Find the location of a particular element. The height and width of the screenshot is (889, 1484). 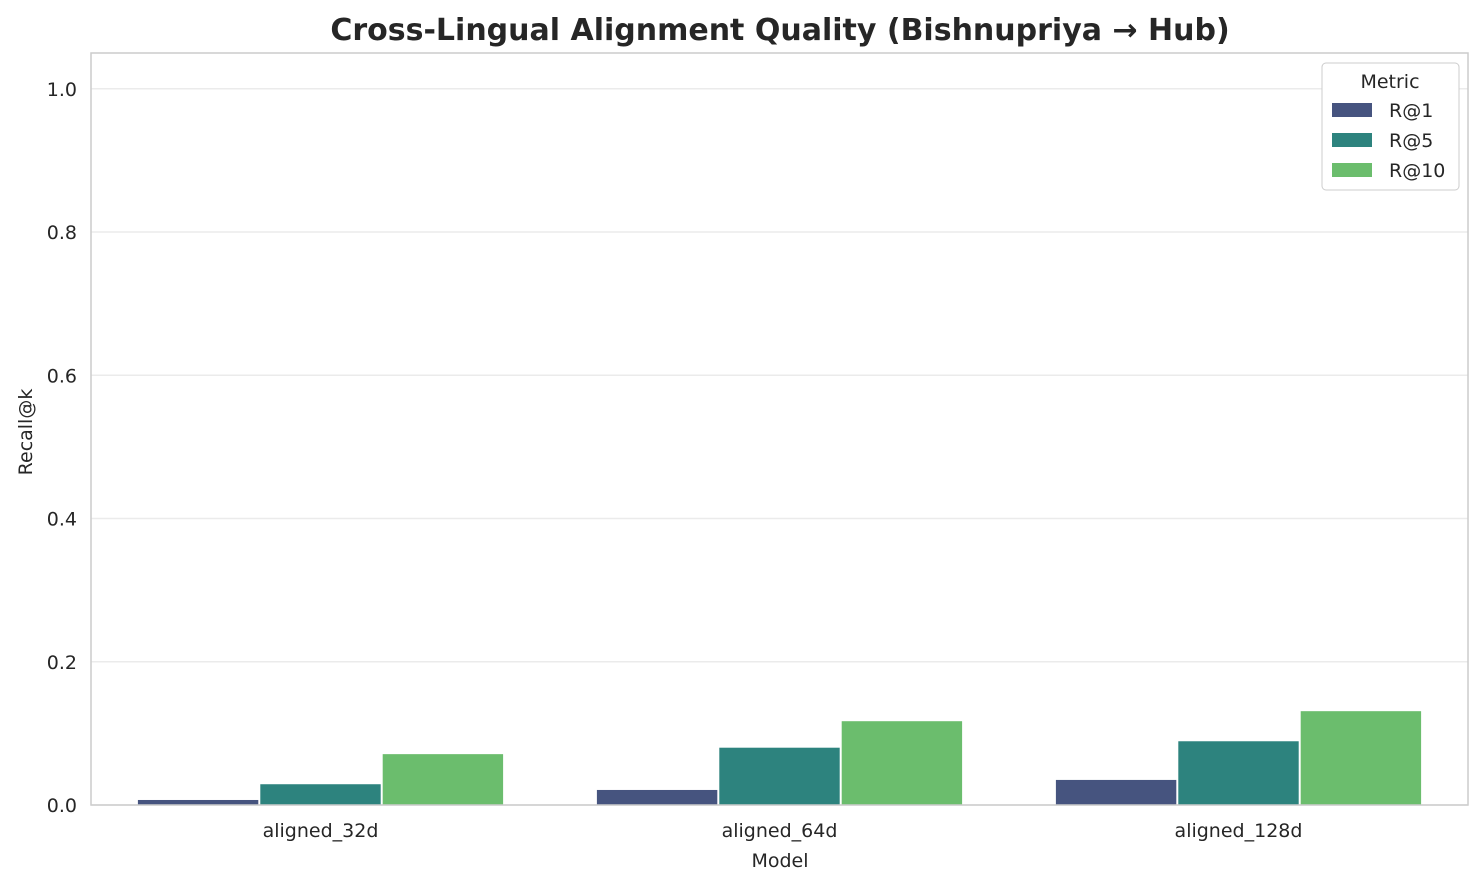

y-tick-label: 0.4 is located at coordinates (62, 520).